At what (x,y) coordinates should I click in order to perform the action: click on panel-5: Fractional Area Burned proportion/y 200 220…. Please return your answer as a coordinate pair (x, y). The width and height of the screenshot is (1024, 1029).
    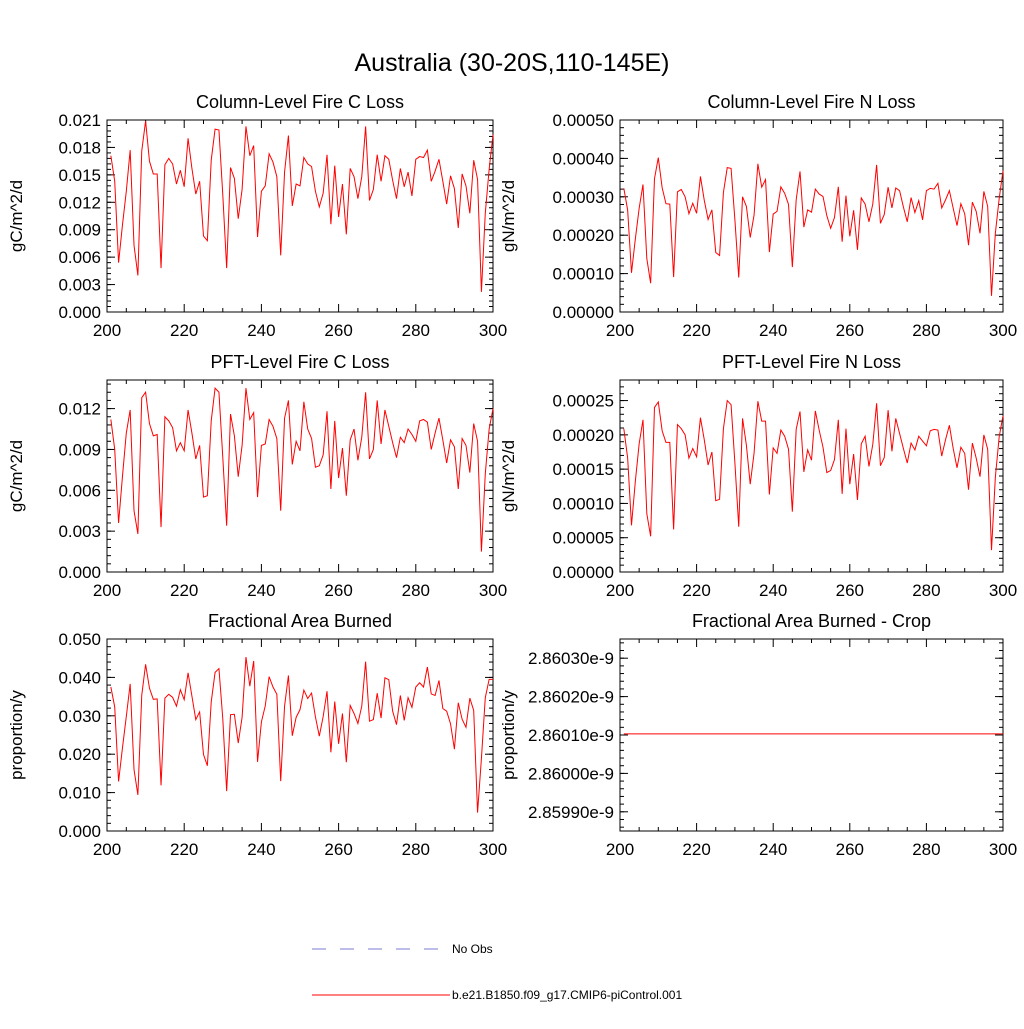
    Looking at the image, I should click on (257, 735).